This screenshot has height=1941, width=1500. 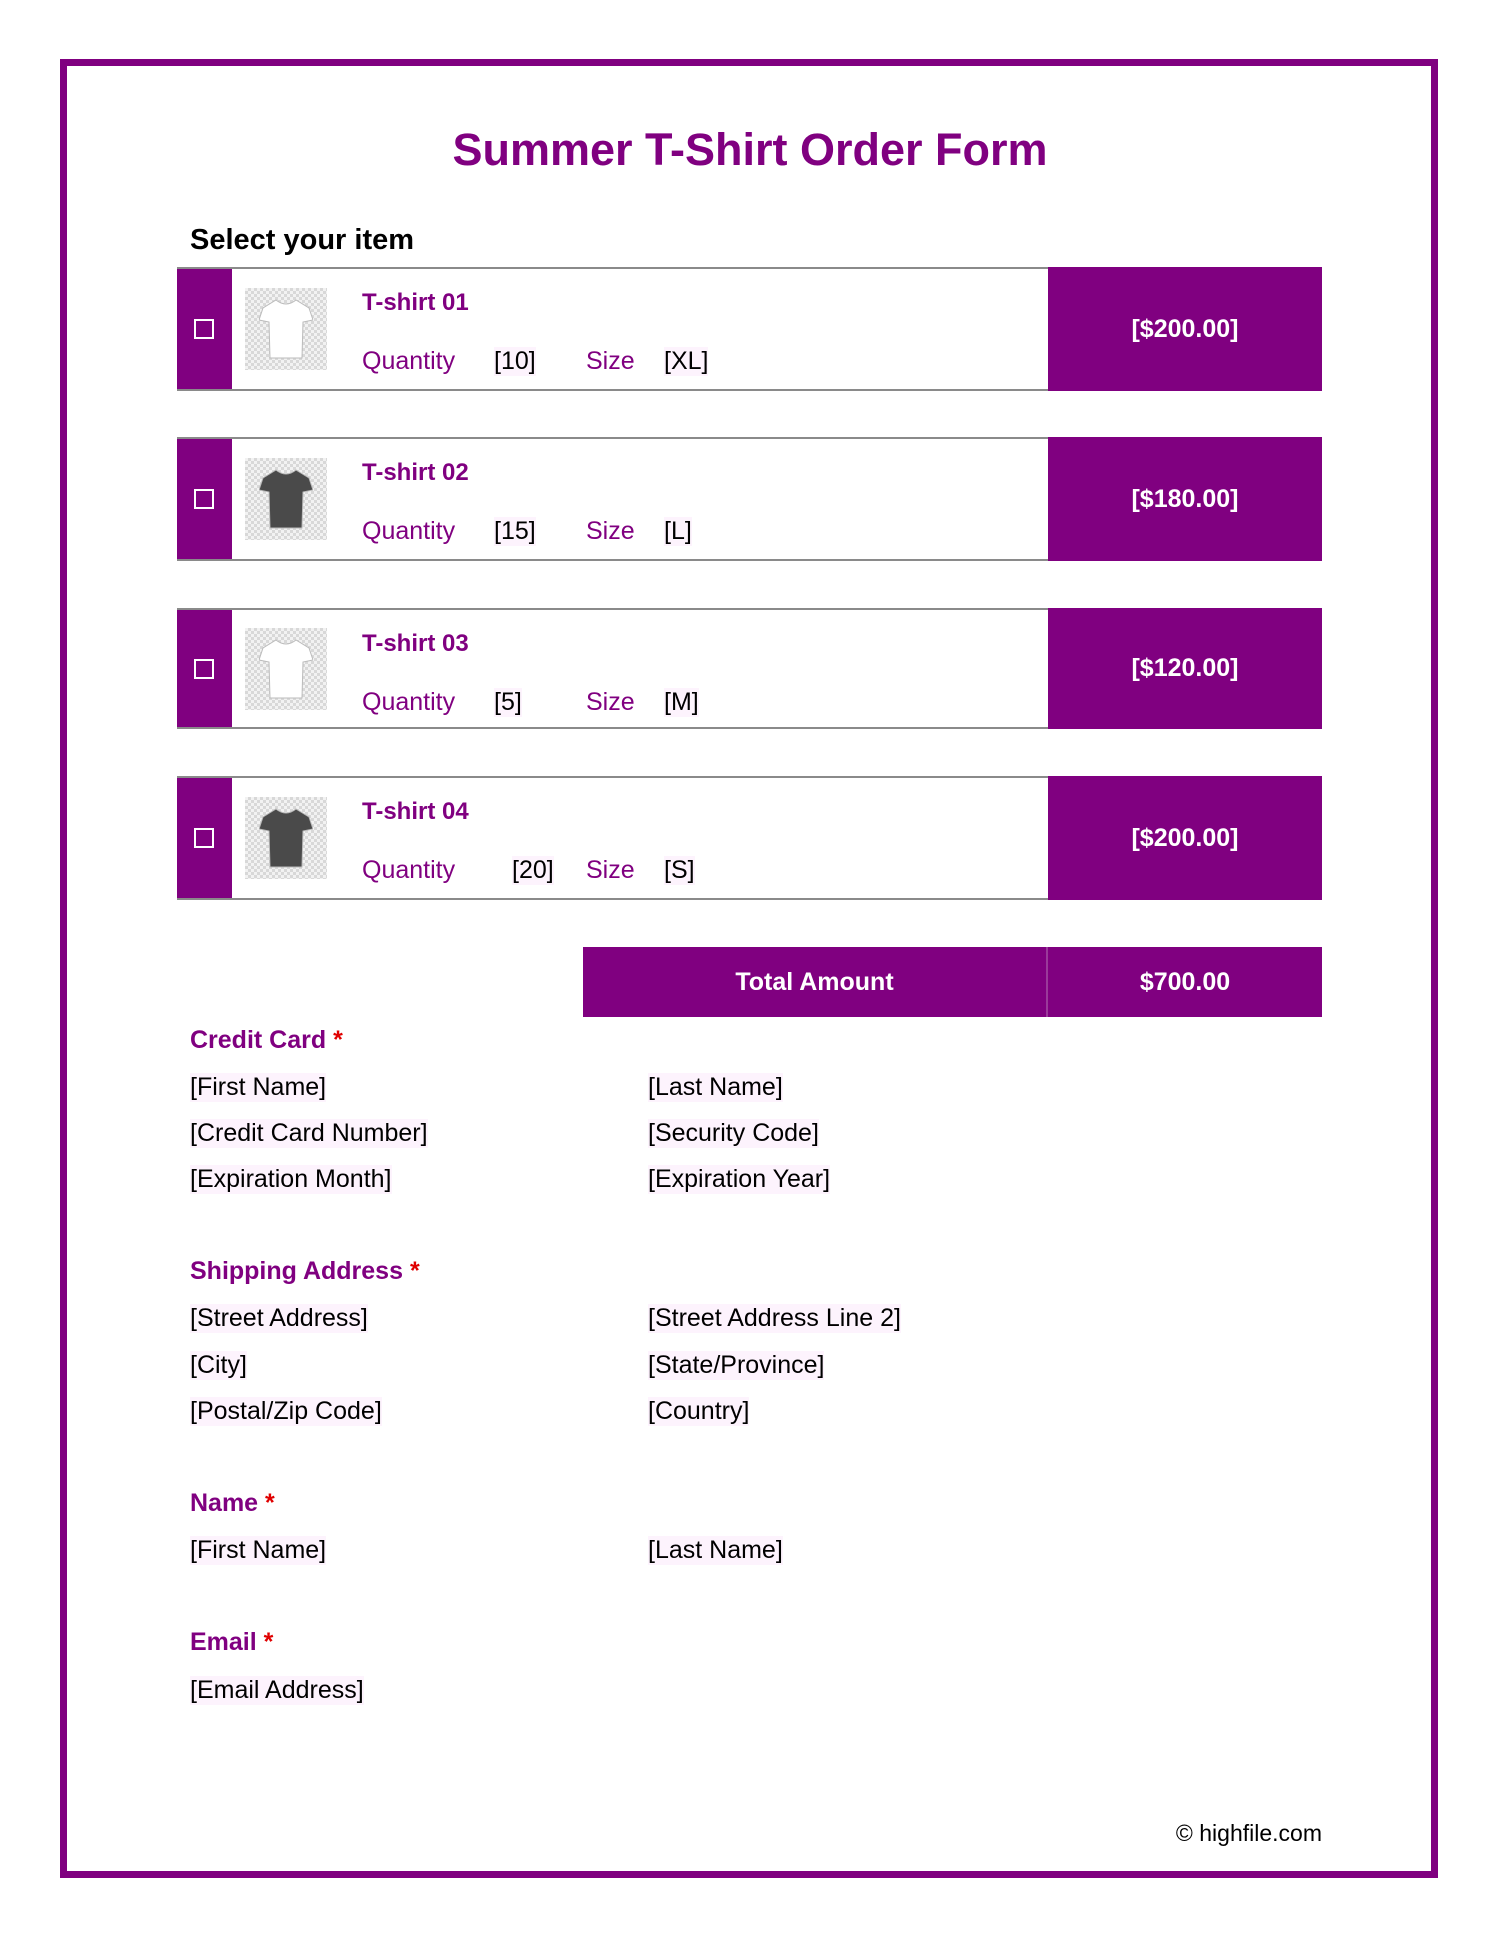 What do you see at coordinates (309, 1133) in the screenshot?
I see `cc-number-field: [Credit Card Number]` at bounding box center [309, 1133].